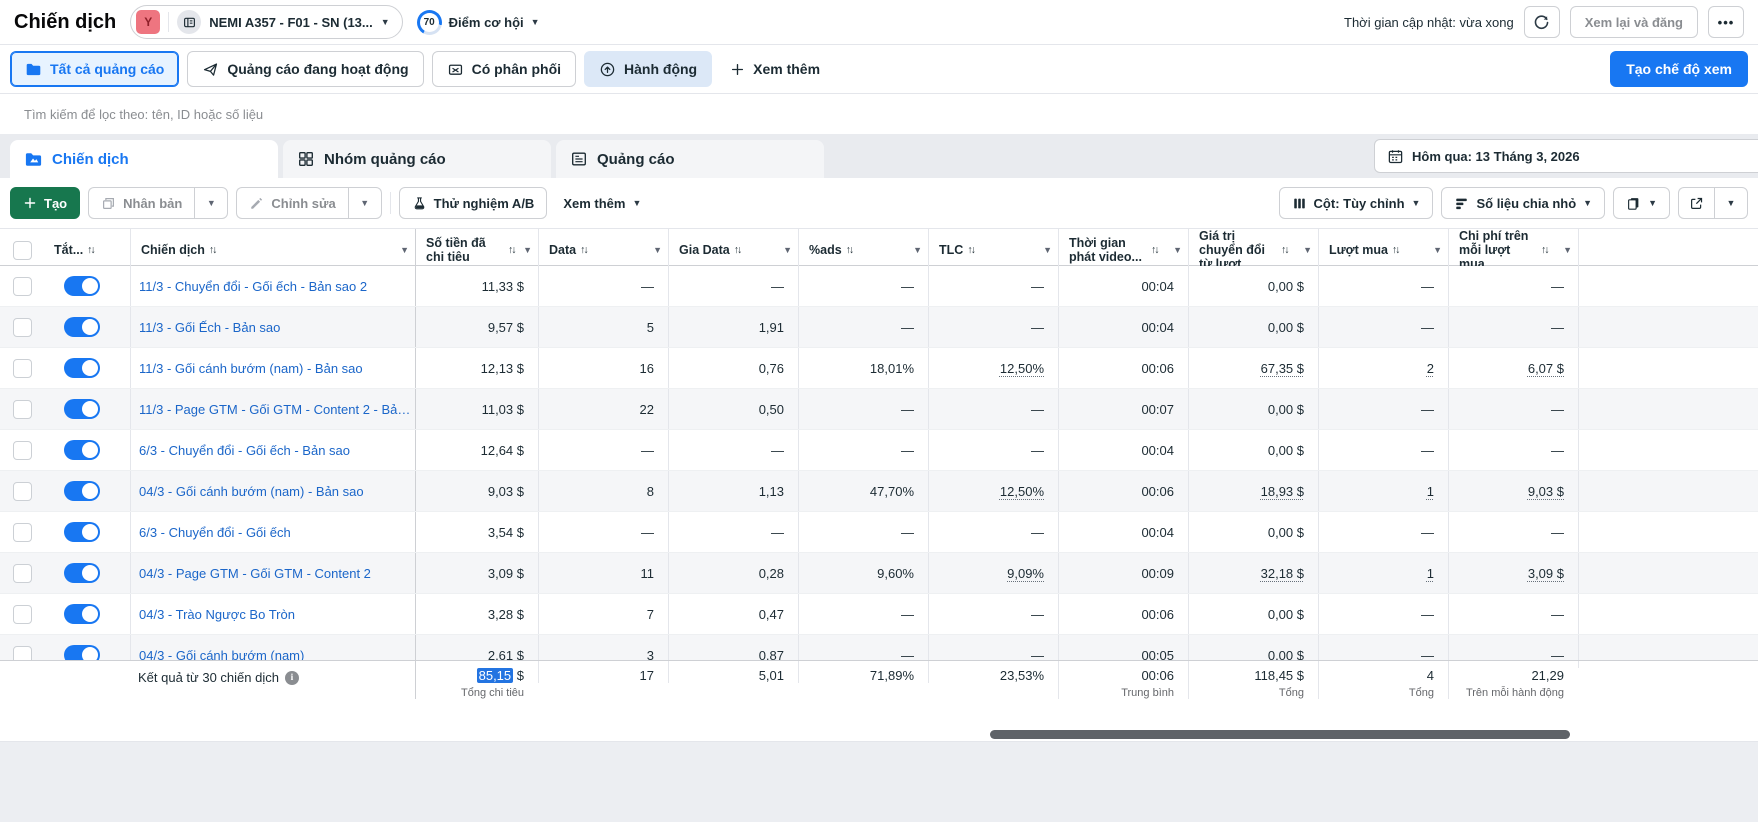 The width and height of the screenshot is (1758, 822). What do you see at coordinates (45, 203) in the screenshot?
I see `create-button: Tạo` at bounding box center [45, 203].